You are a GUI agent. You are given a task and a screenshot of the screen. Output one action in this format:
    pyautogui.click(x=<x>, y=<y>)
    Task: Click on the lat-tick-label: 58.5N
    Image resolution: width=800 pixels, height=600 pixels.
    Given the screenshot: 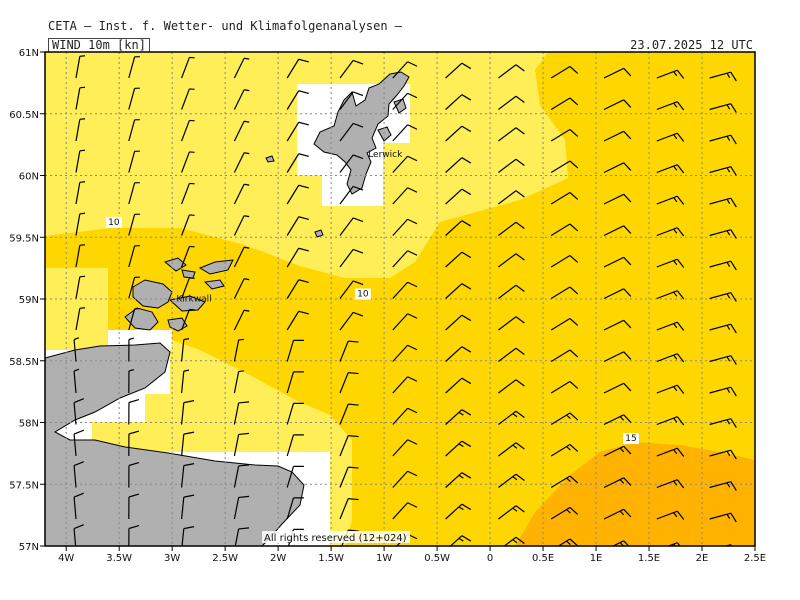 What is the action you would take?
    pyautogui.click(x=24, y=362)
    